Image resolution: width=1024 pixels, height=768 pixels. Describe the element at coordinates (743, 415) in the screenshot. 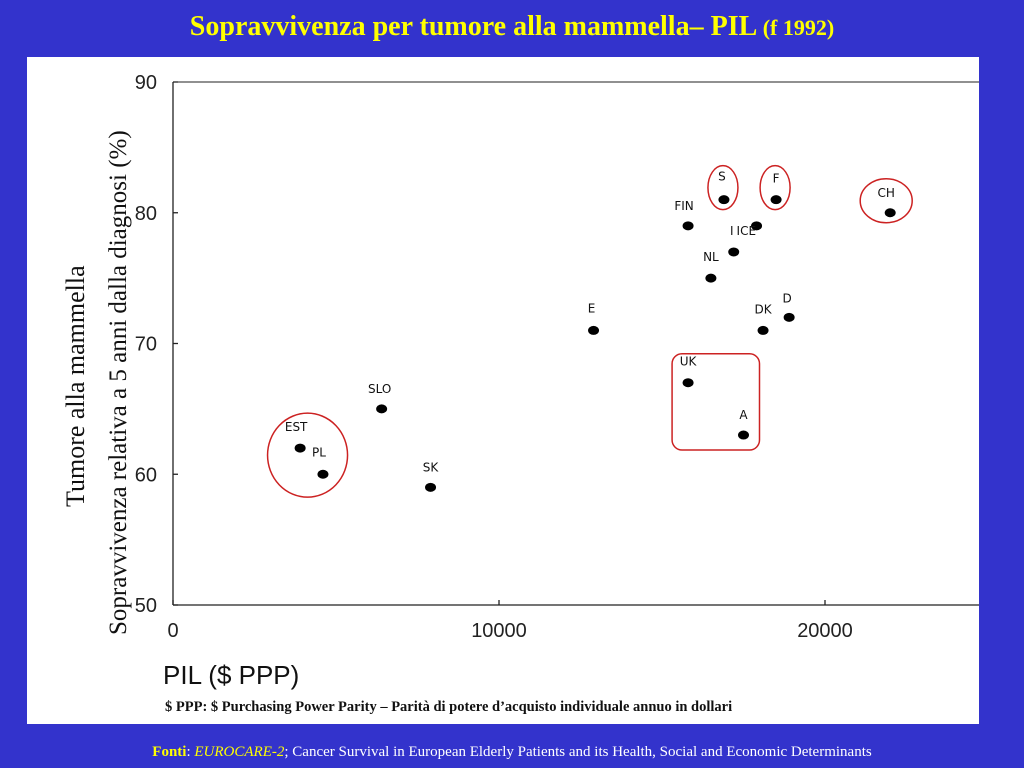

I see `point-label: A` at that location.